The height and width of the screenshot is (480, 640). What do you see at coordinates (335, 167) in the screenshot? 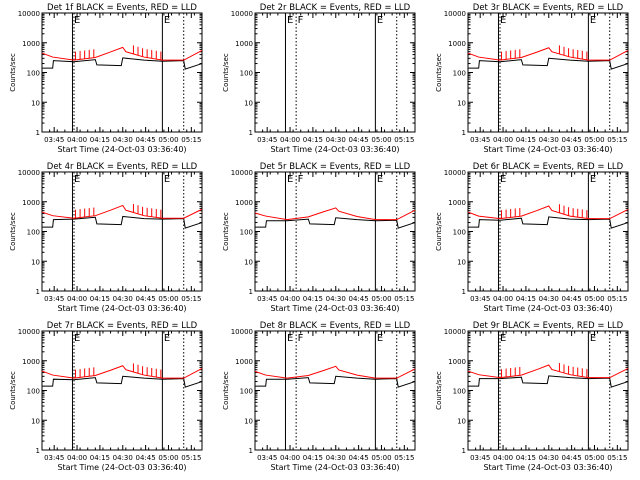
I see `panel-5-title: Det 5r BLACK = Events, RED = LLD` at bounding box center [335, 167].